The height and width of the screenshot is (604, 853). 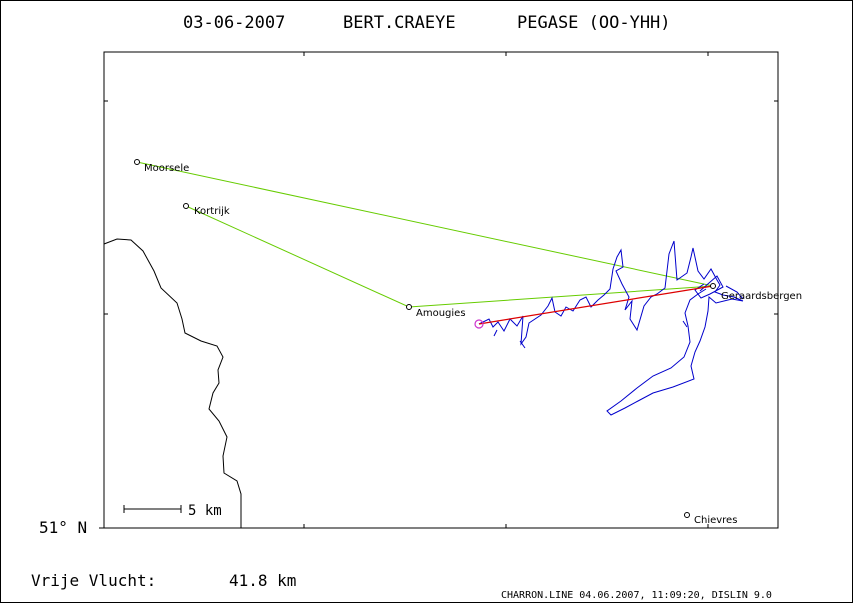 What do you see at coordinates (441, 313) in the screenshot?
I see `label-amougies: Amougies` at bounding box center [441, 313].